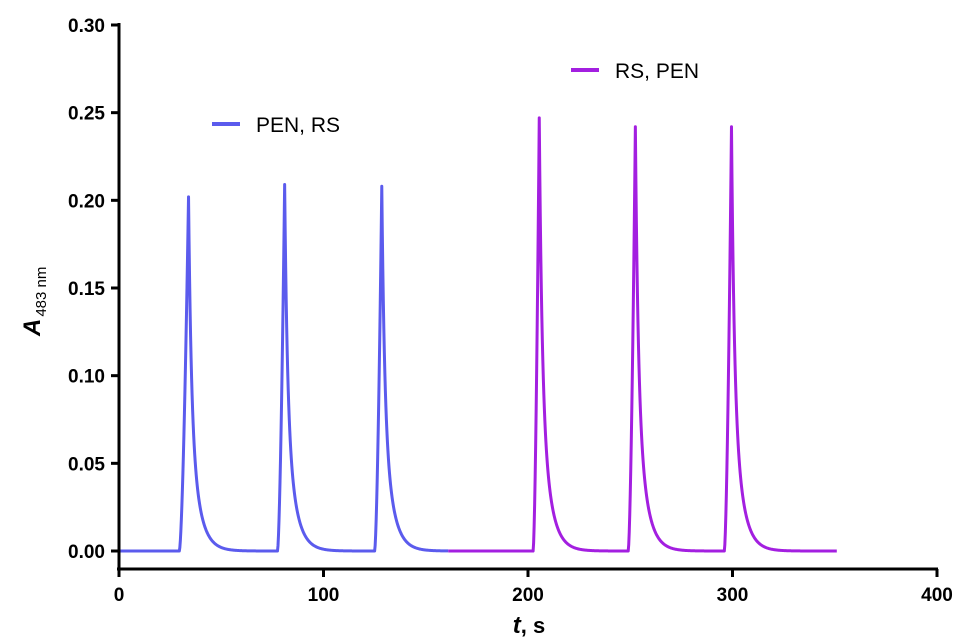 The height and width of the screenshot is (639, 957). I want to click on y-tick-label: 0.15, so click(86, 289).